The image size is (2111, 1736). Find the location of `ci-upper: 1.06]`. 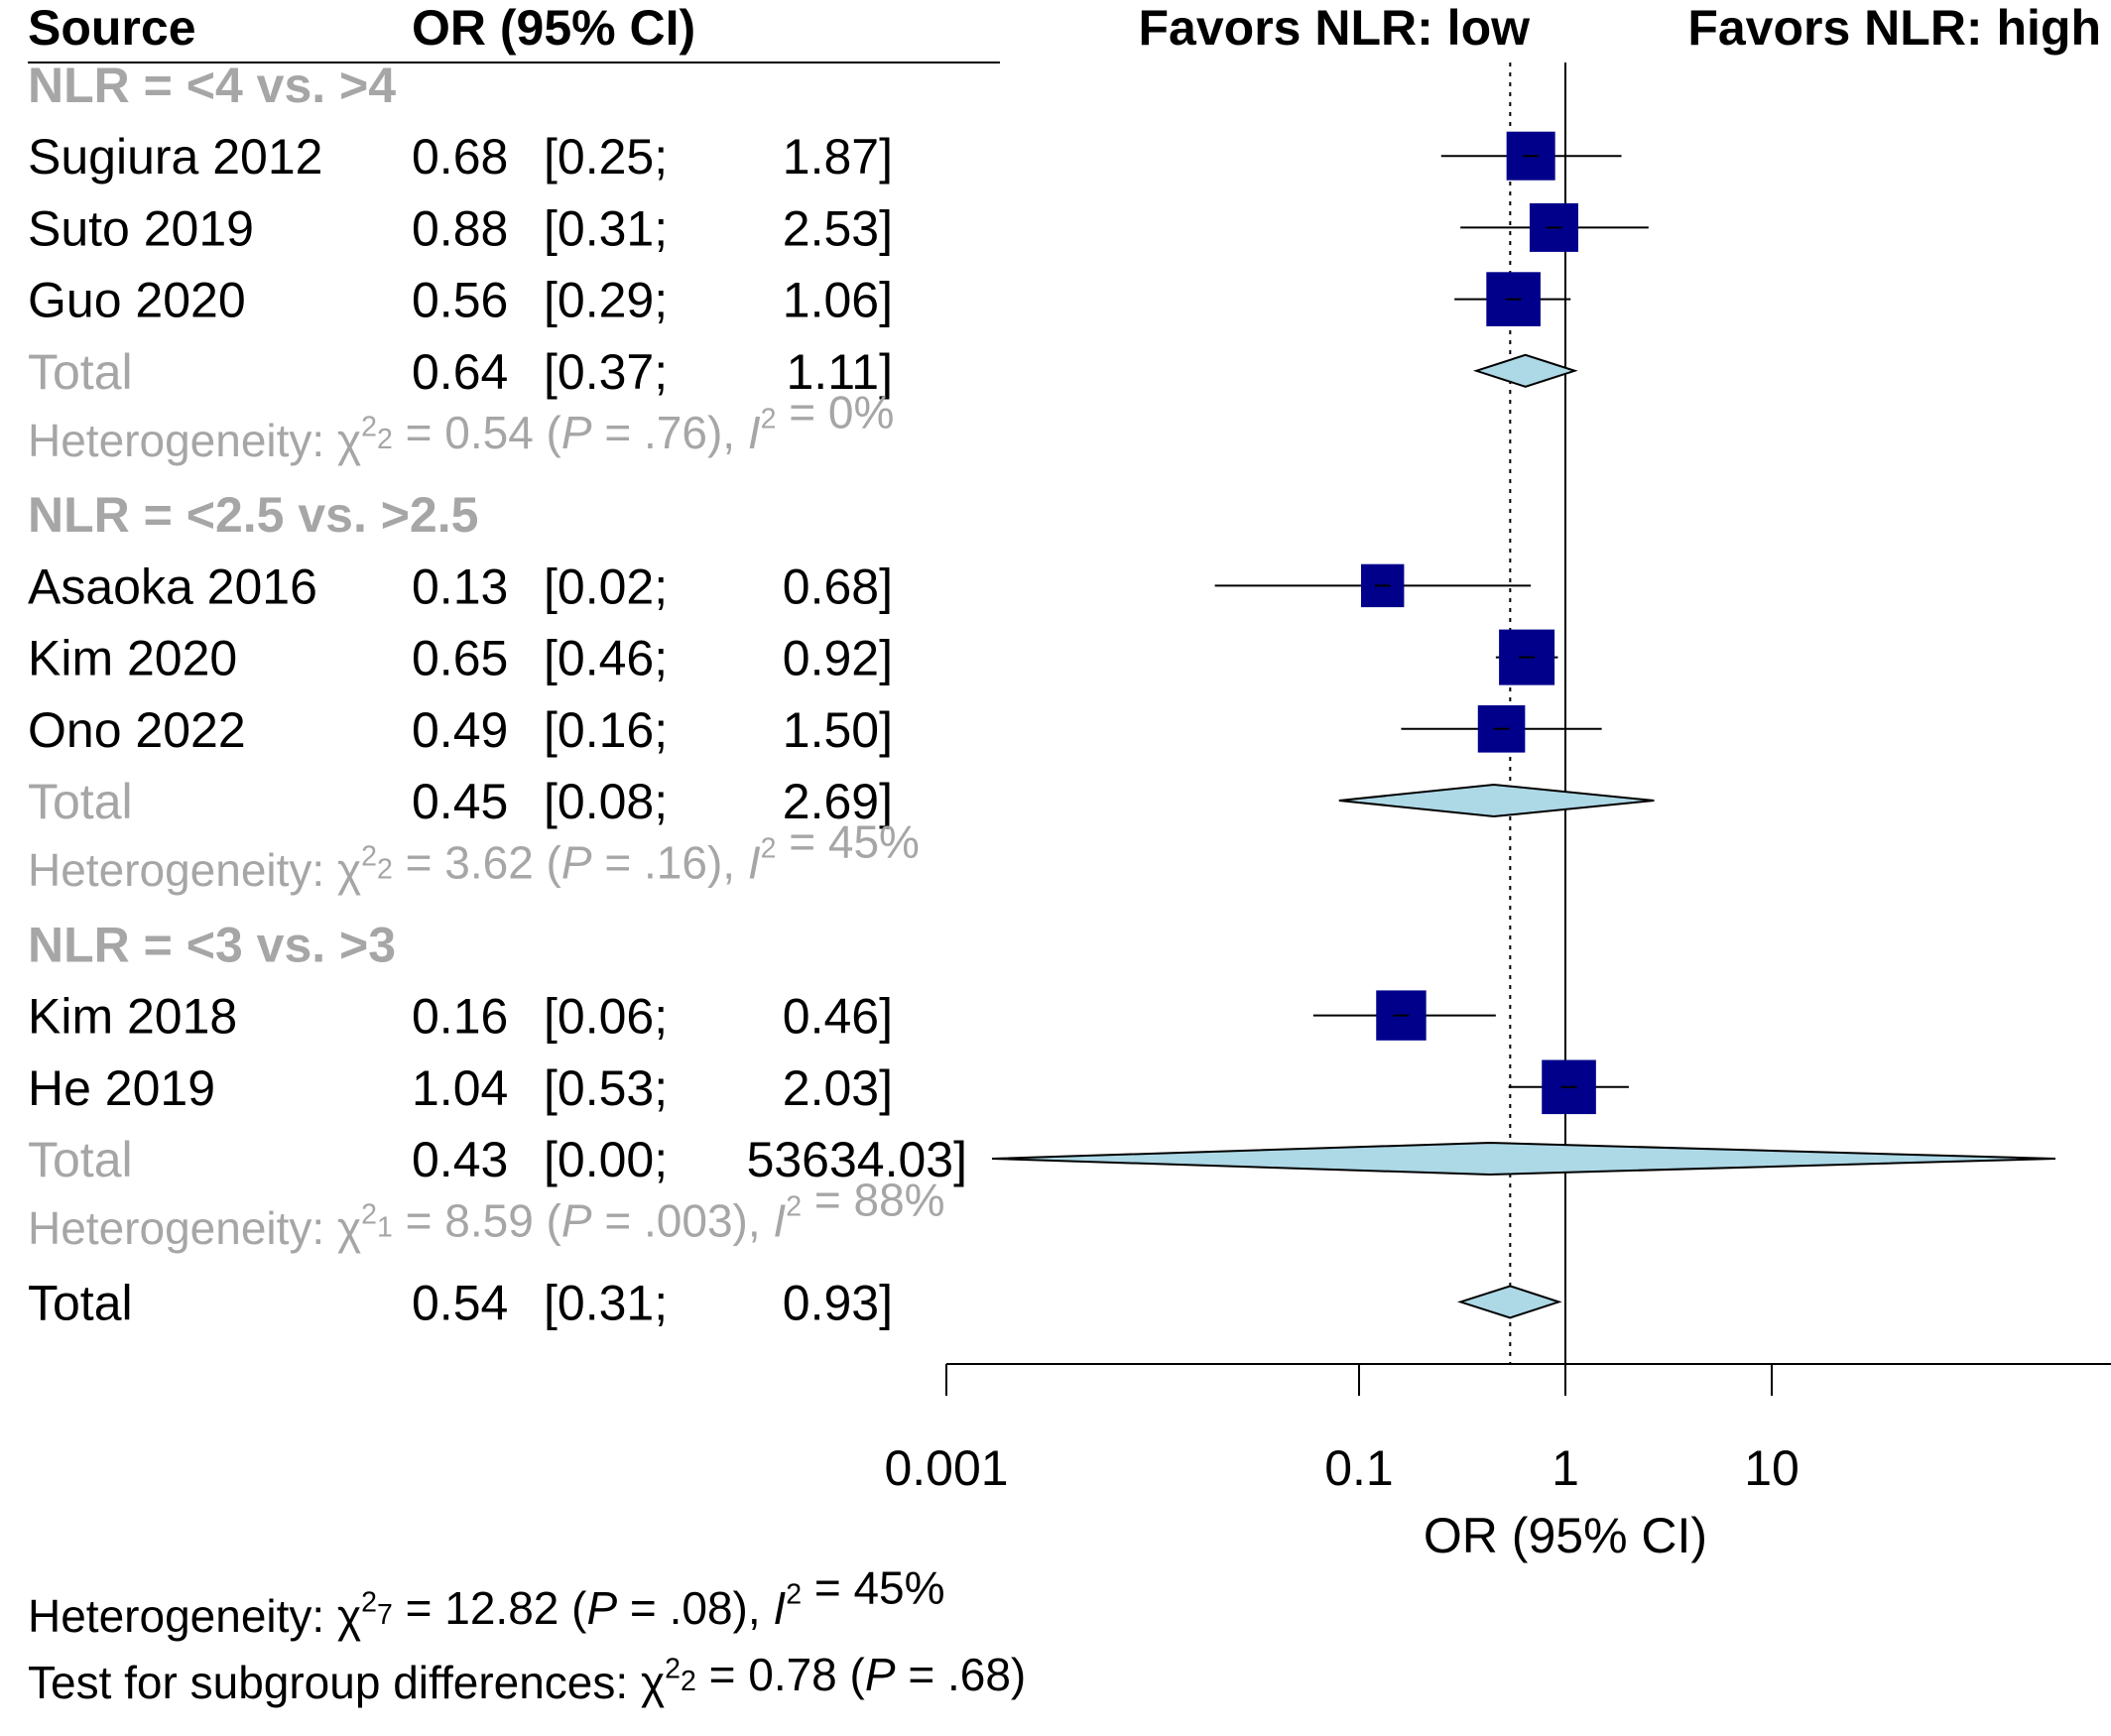

ci-upper: 1.06] is located at coordinates (838, 300).